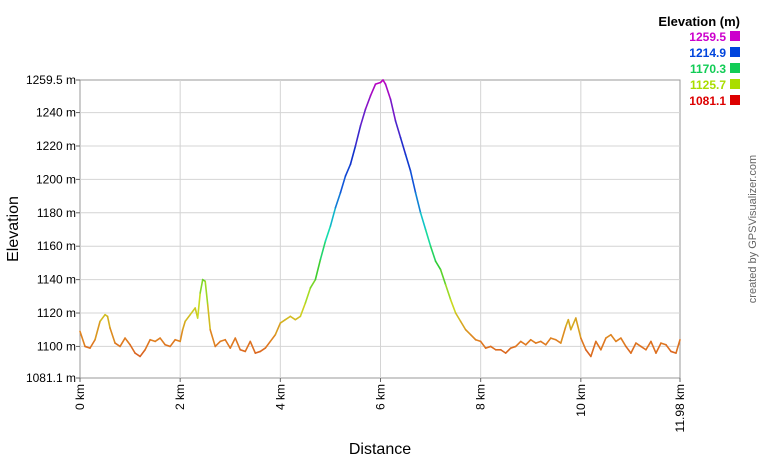 Image resolution: width=760 pixels, height=465 pixels. What do you see at coordinates (708, 69) in the screenshot?
I see `legend-label: 1170.3` at bounding box center [708, 69].